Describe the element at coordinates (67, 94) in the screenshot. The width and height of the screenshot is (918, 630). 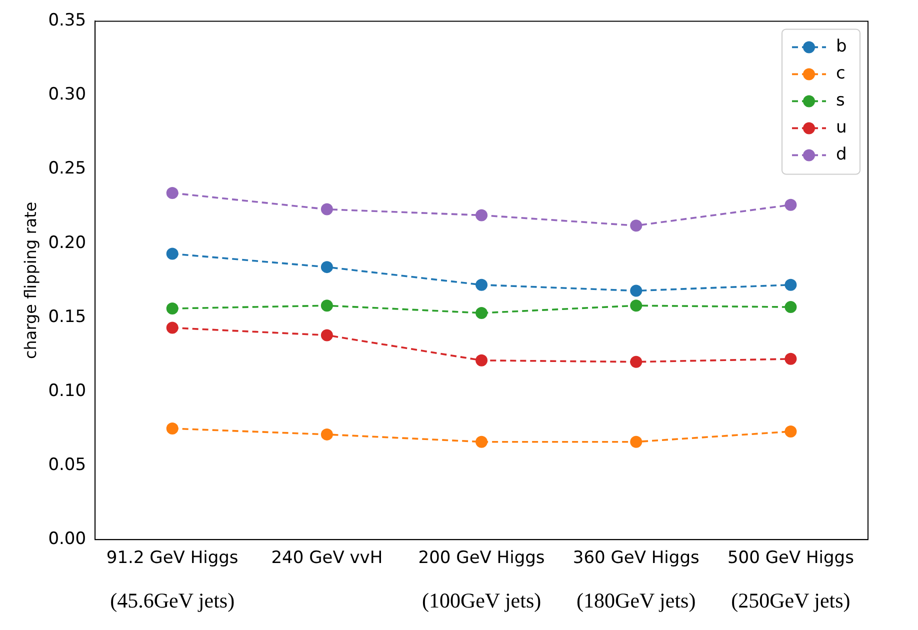
I see `y-tick-label: 0.30` at that location.